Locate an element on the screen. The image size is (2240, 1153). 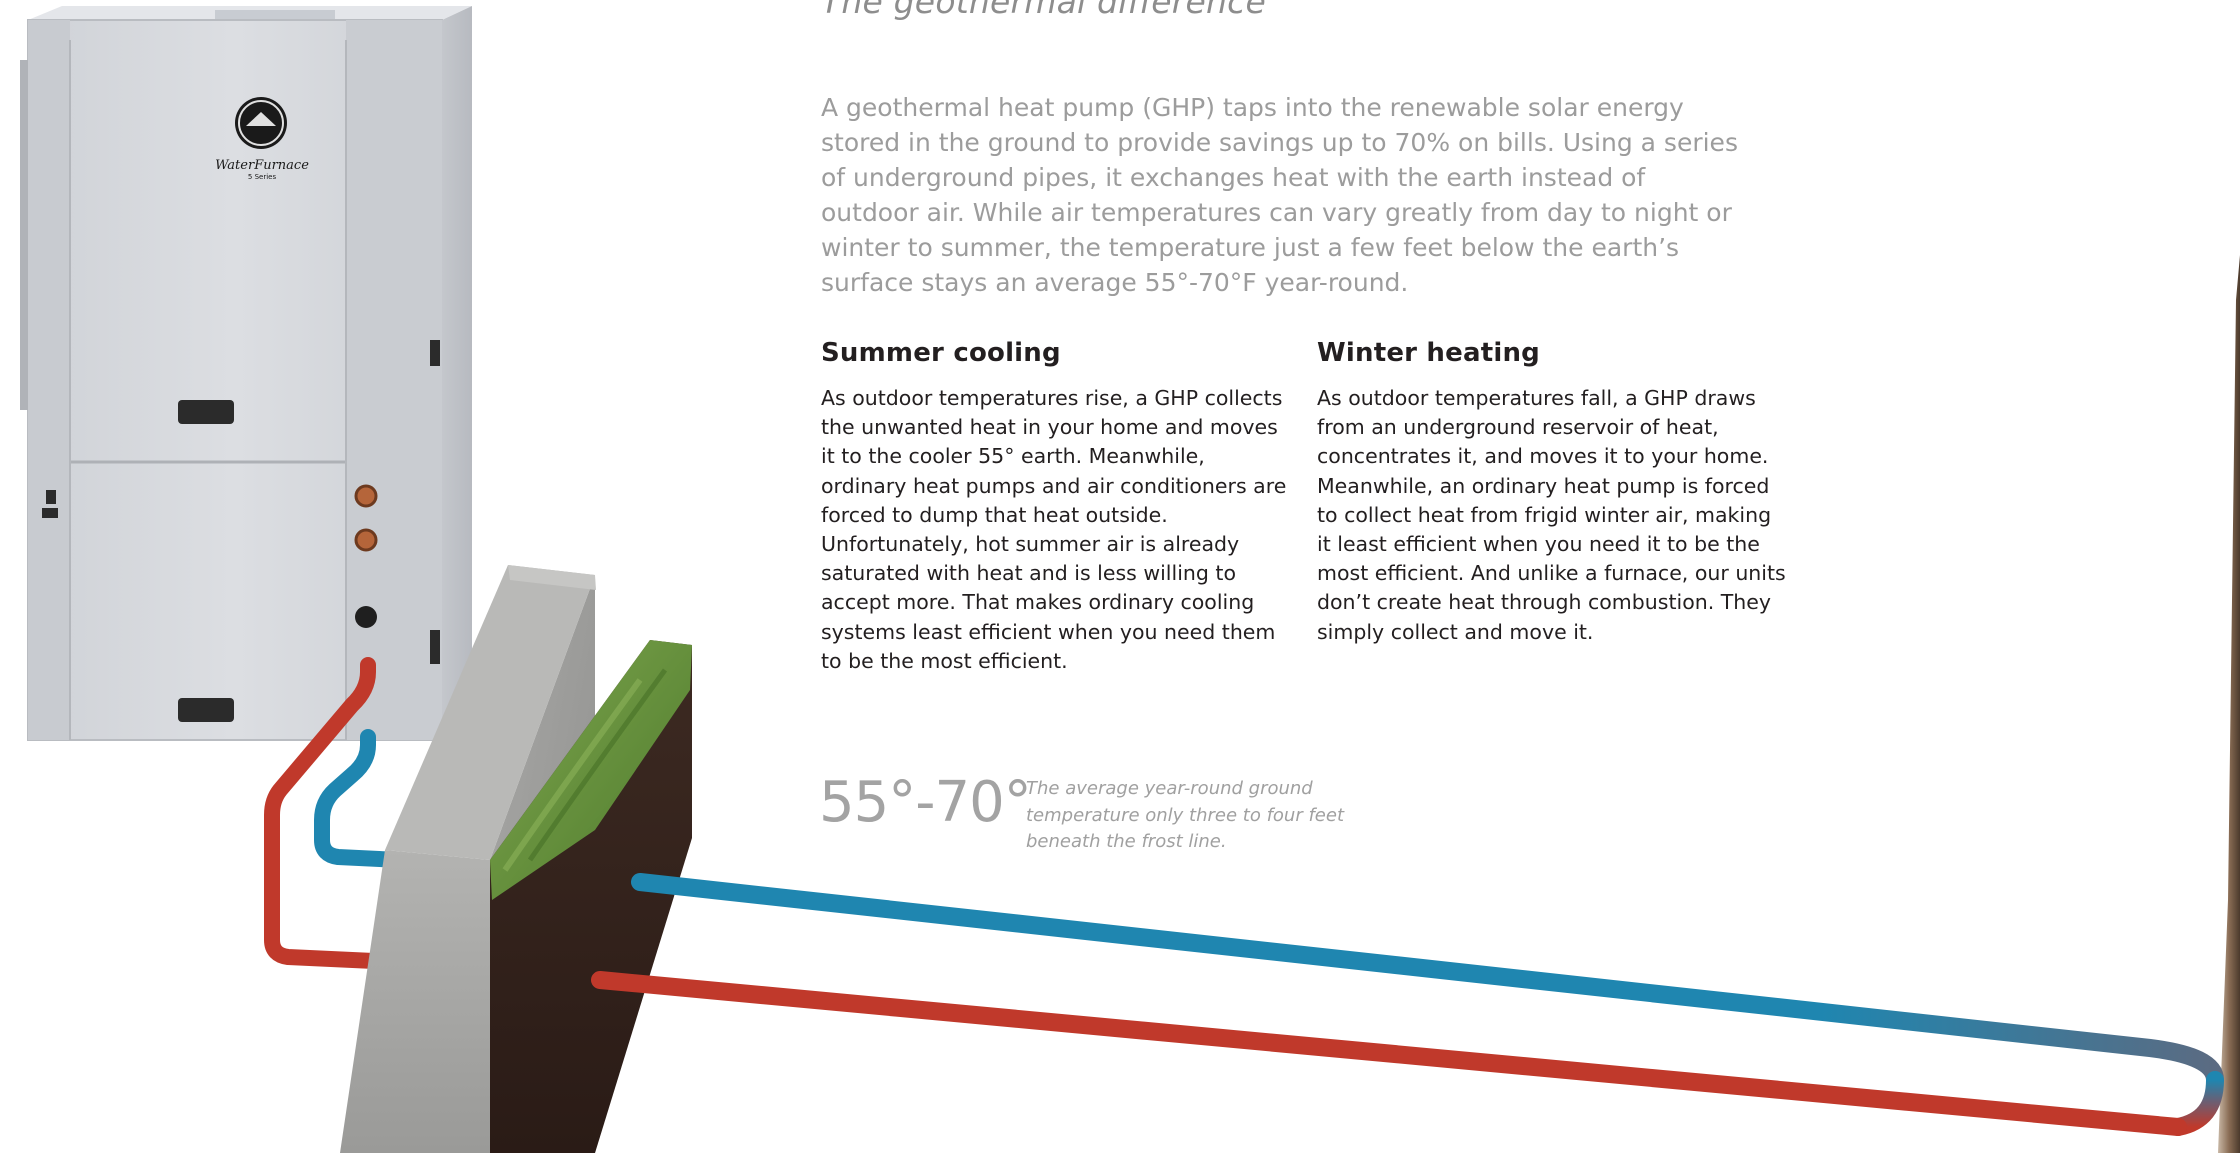
unit-left-strip is located at coordinates (49, 380).